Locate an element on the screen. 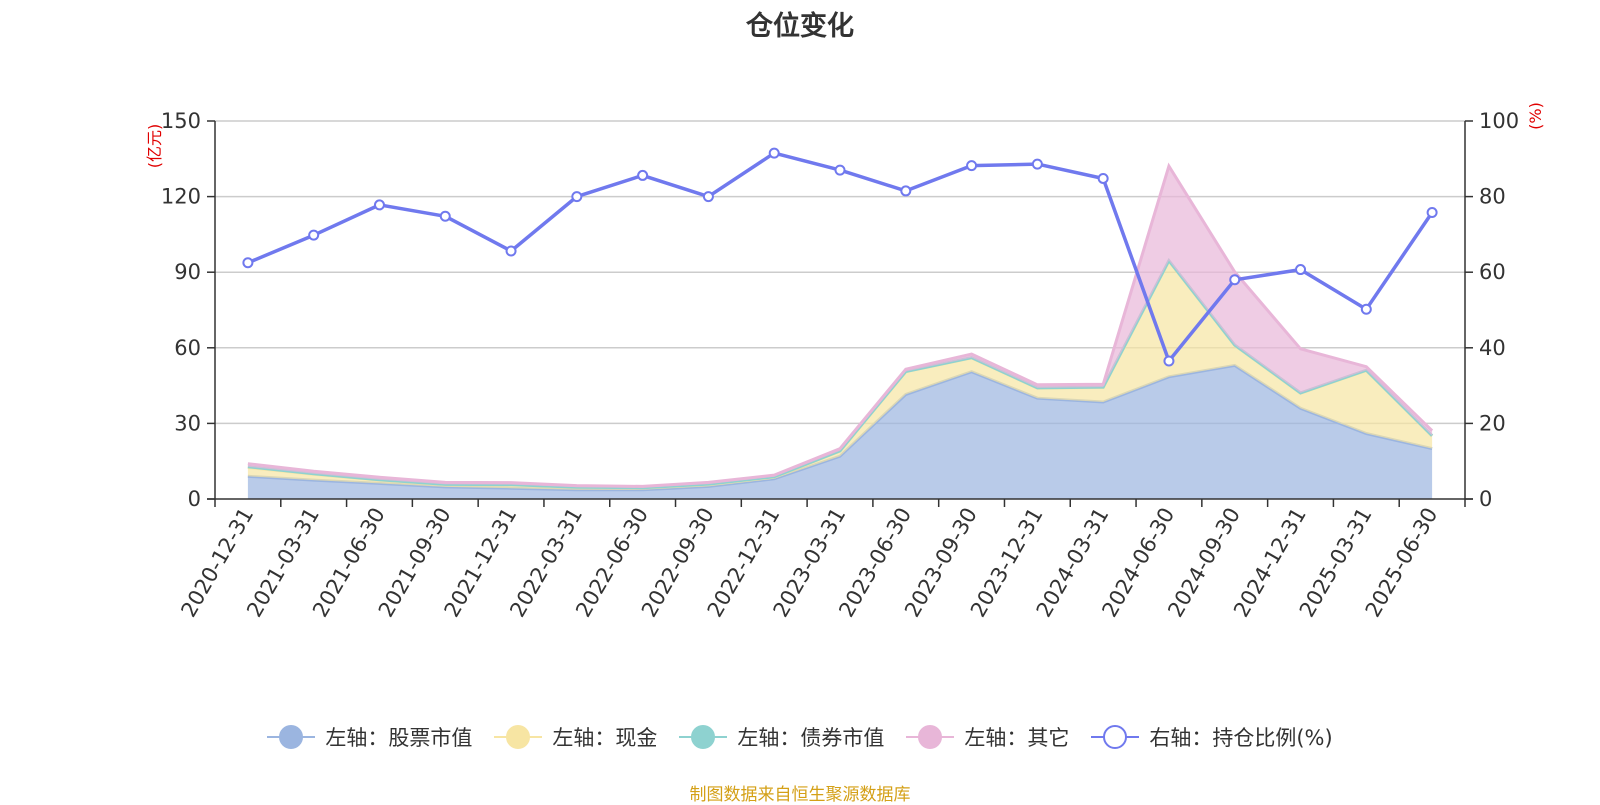  left-axis-tick-label: 0 is located at coordinates (194, 499).